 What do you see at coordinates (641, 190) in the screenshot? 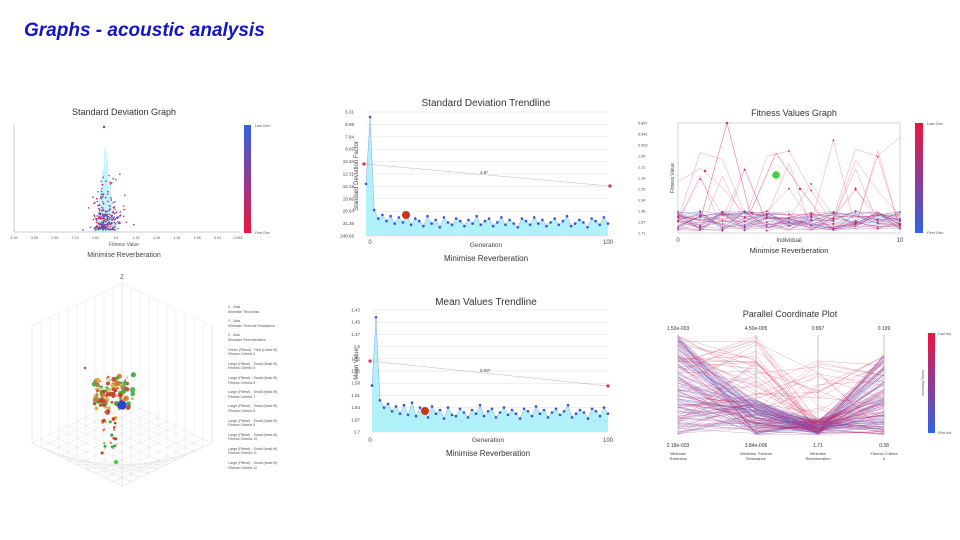
I see `y-tick-label: 1.25` at bounding box center [641, 190].